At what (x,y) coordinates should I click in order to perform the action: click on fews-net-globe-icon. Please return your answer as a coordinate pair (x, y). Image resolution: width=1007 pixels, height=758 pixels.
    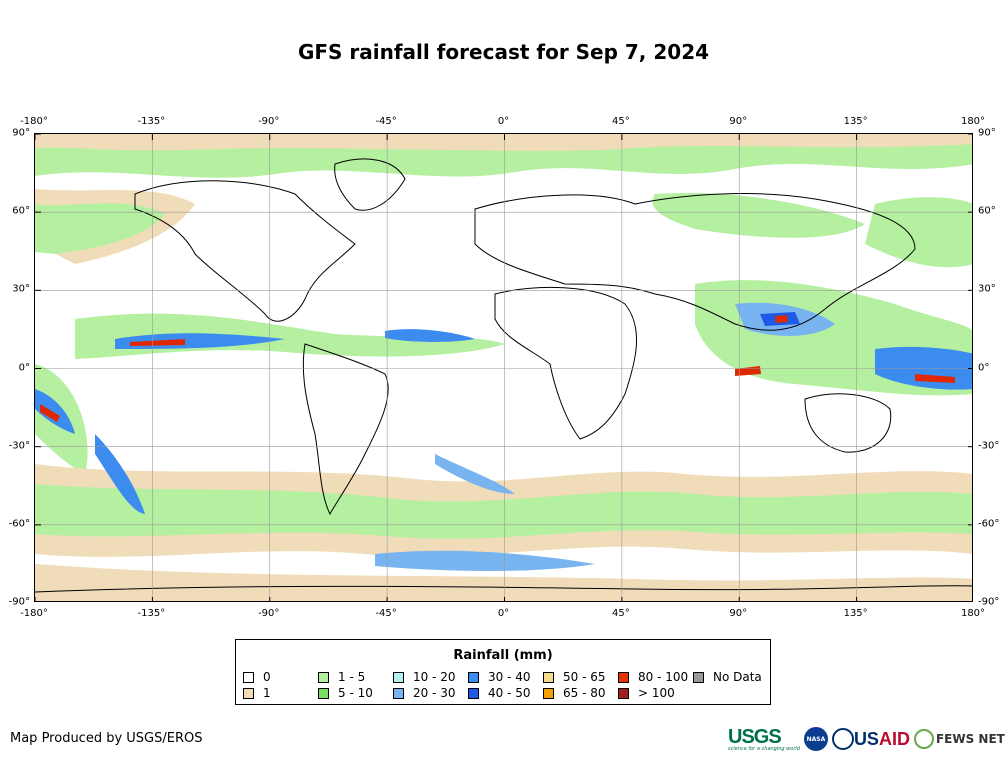
    Looking at the image, I should click on (923, 739).